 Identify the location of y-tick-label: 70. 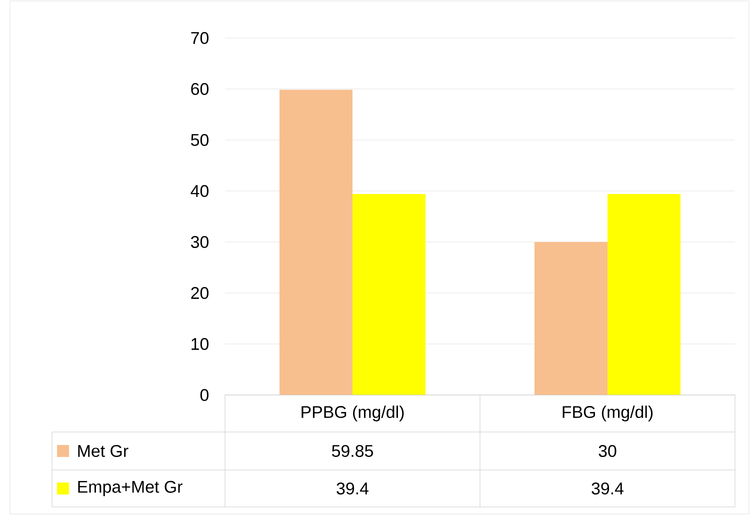
(200, 38).